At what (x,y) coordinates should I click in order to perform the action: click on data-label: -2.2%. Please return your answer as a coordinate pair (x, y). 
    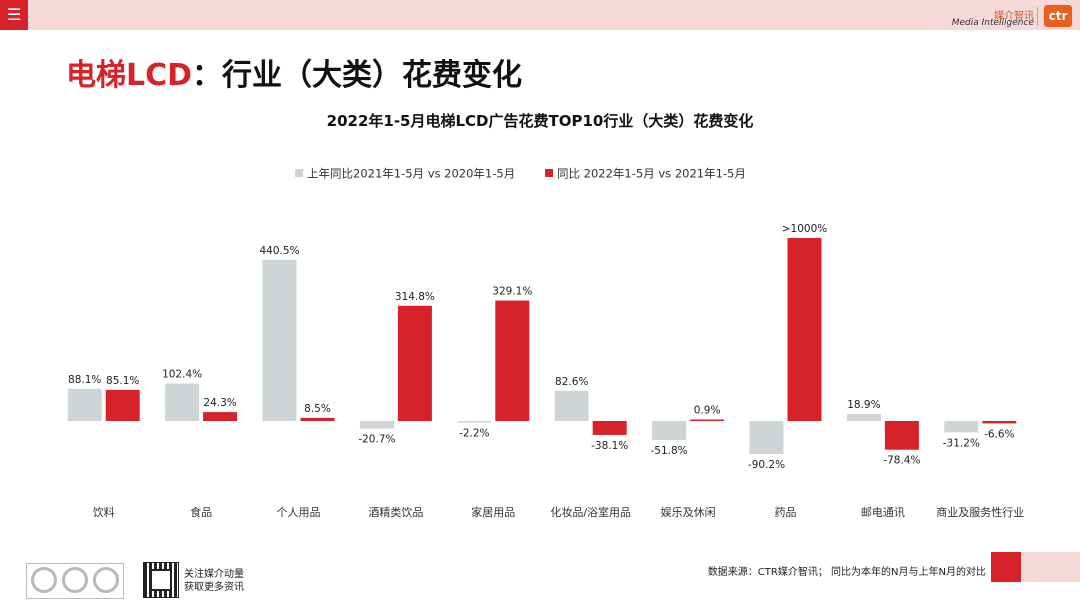
    Looking at the image, I should click on (474, 434).